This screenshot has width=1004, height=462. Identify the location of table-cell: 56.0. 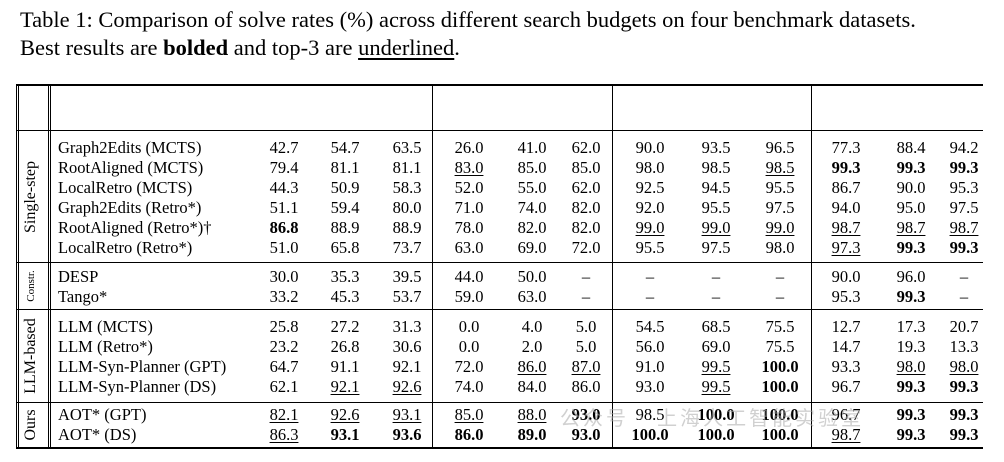
(650, 346).